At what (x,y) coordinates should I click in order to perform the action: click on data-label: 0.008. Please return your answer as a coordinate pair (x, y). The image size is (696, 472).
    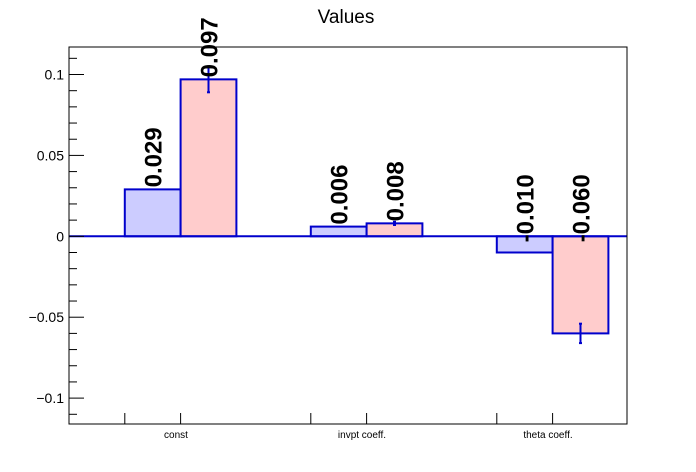
    Looking at the image, I should click on (396, 191).